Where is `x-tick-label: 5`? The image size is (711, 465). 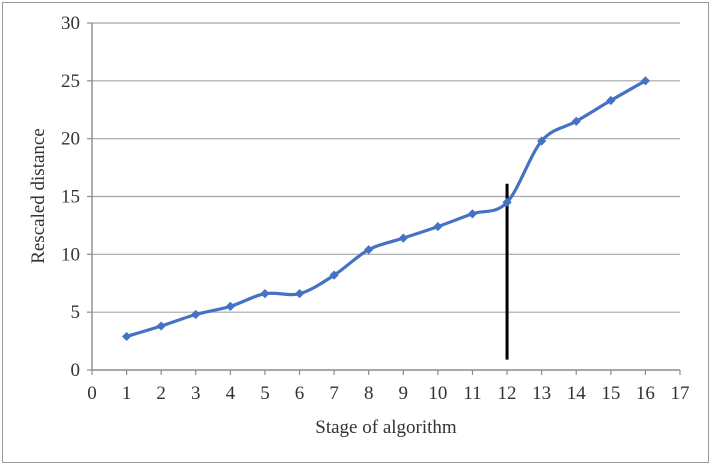
x-tick-label: 5 is located at coordinates (265, 393).